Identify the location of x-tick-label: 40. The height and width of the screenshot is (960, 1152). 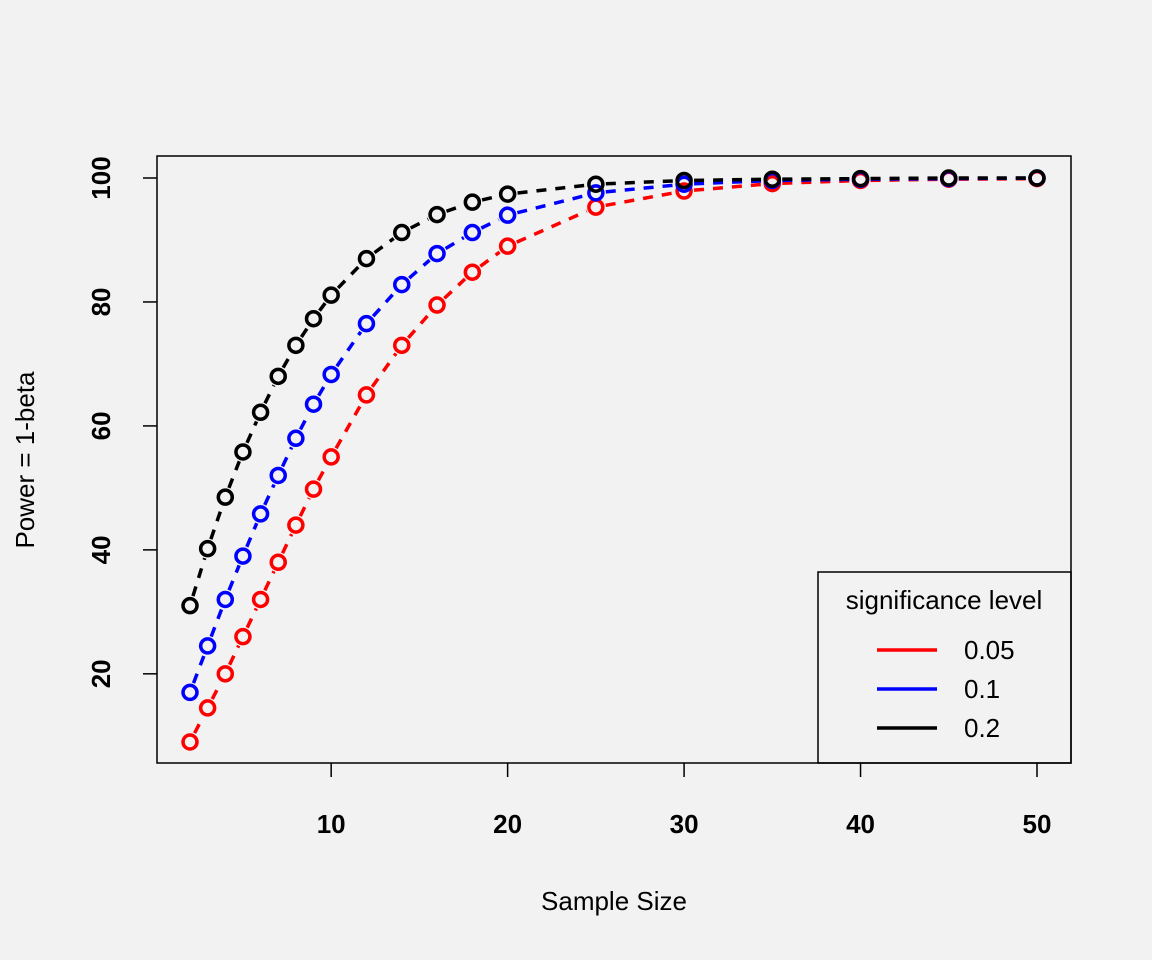
(860, 824).